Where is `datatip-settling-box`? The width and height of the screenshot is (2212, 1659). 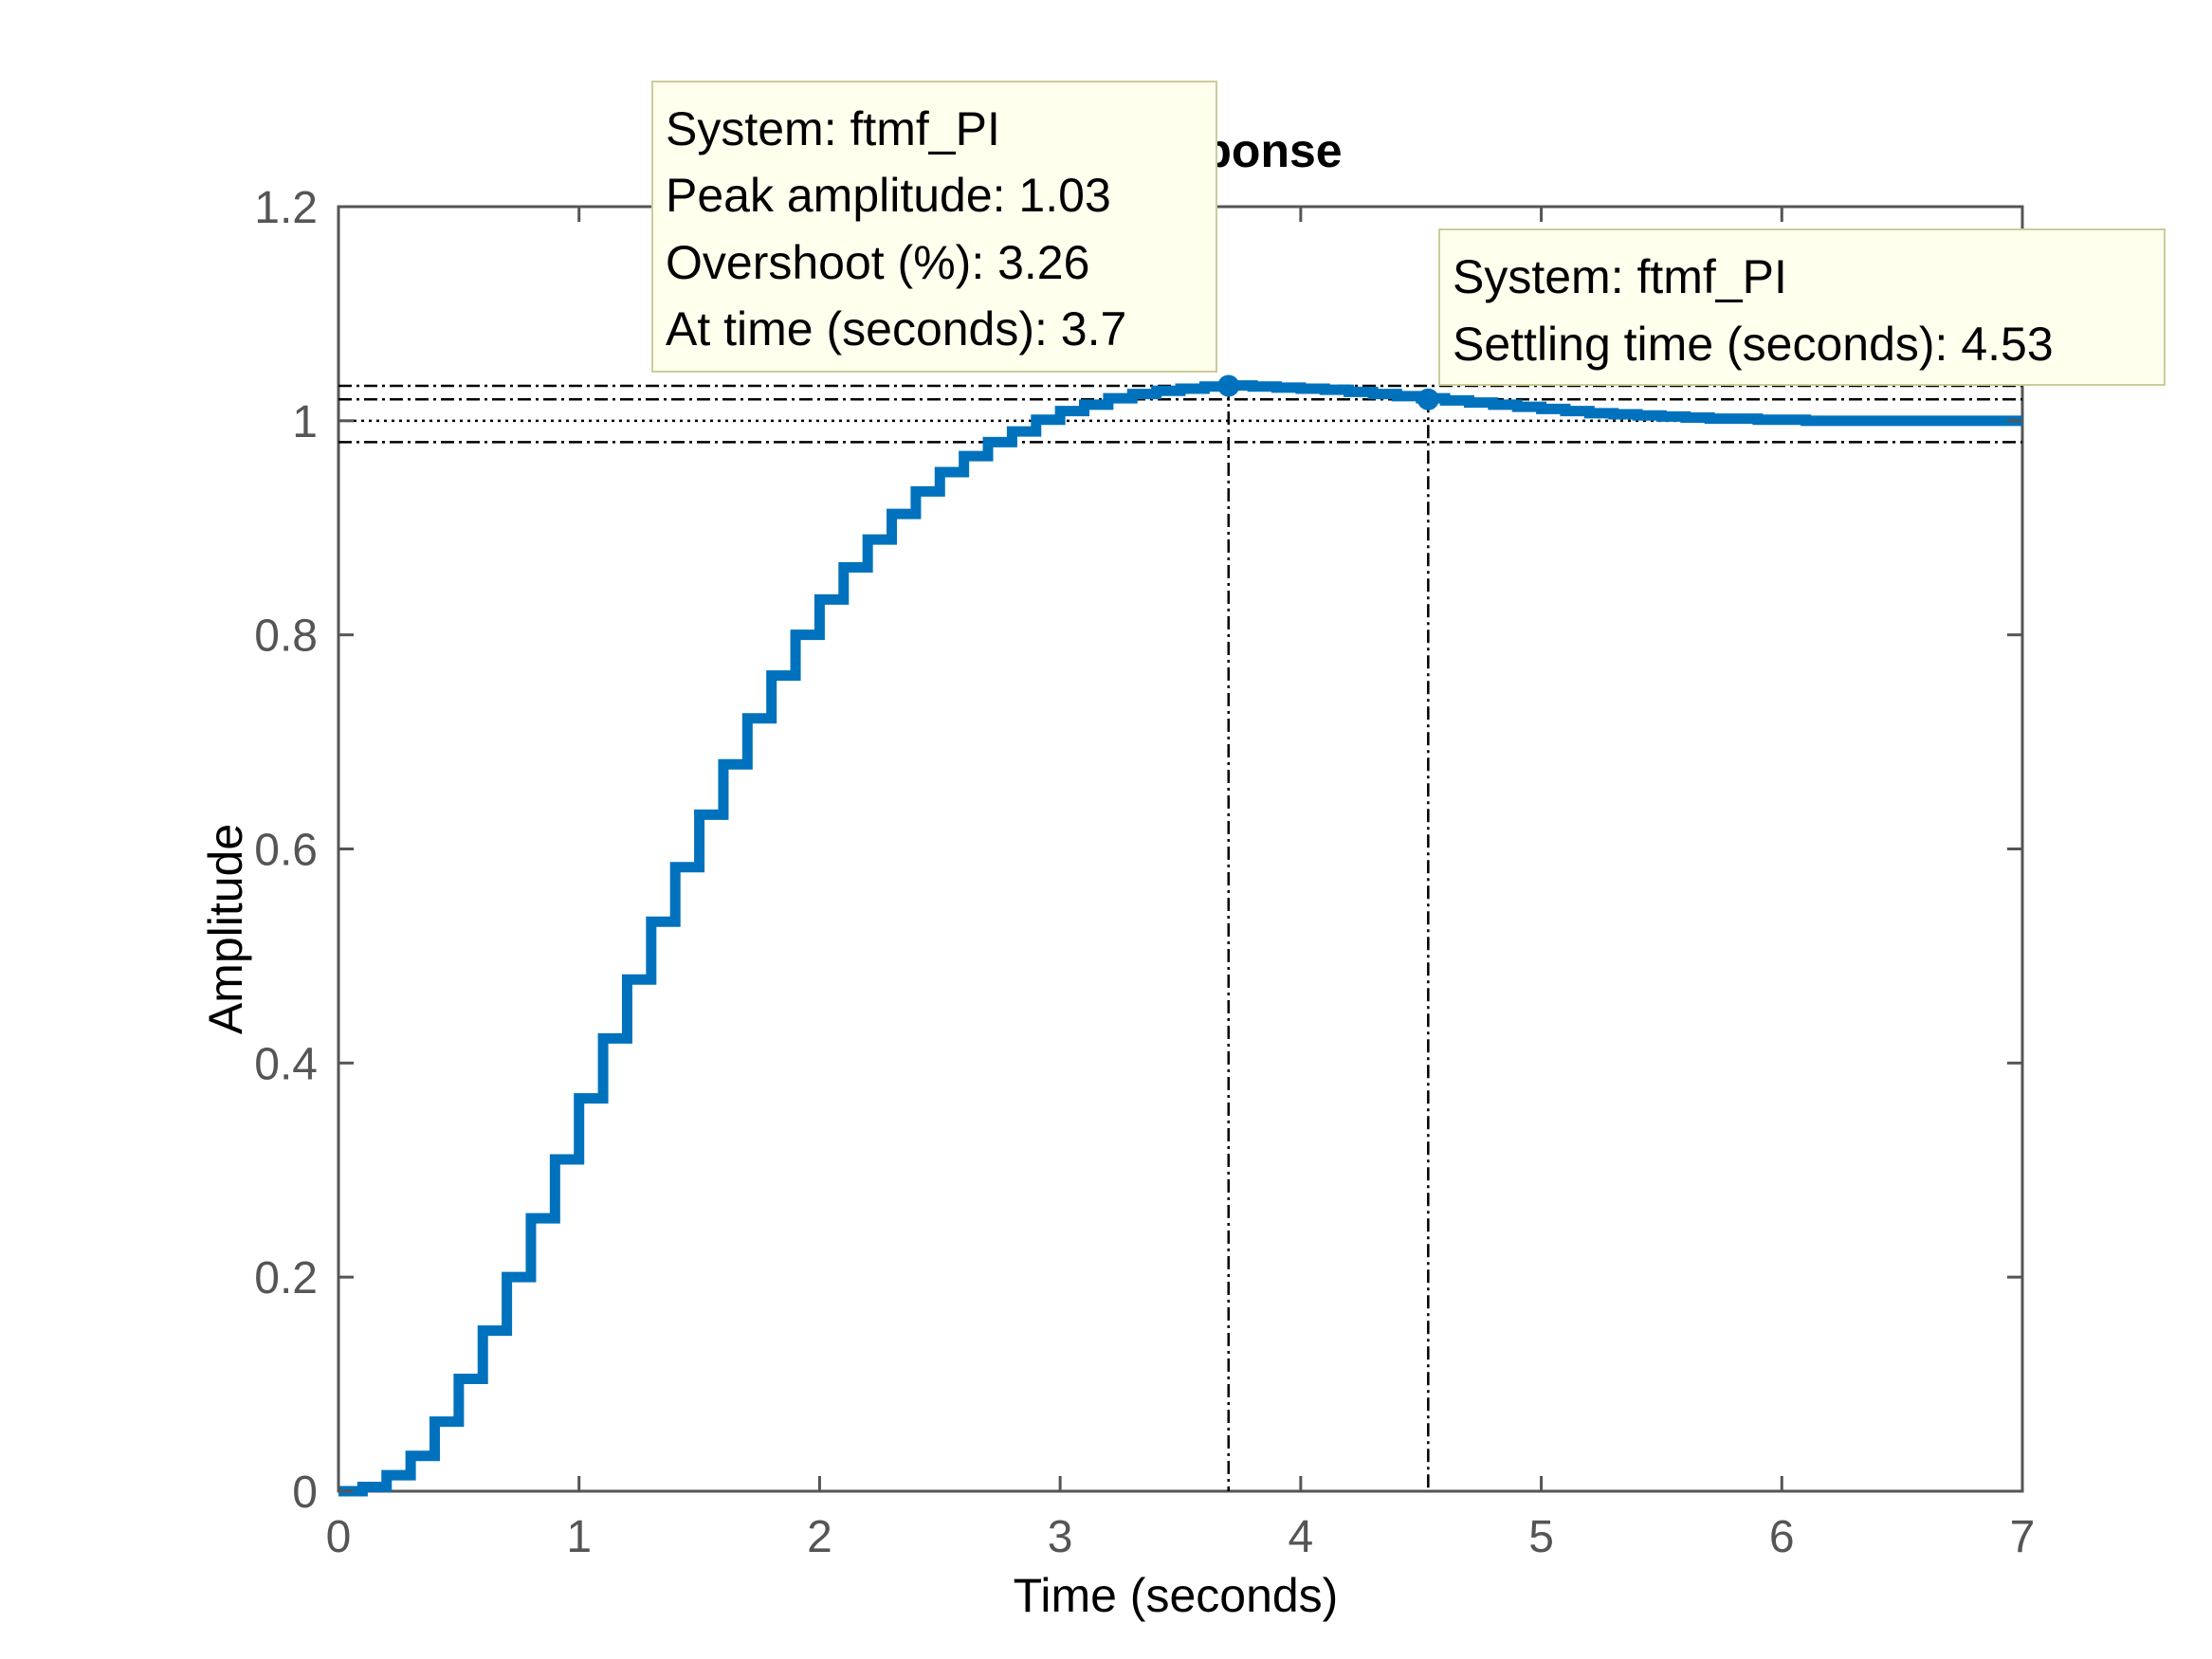
datatip-settling-box is located at coordinates (1802, 307).